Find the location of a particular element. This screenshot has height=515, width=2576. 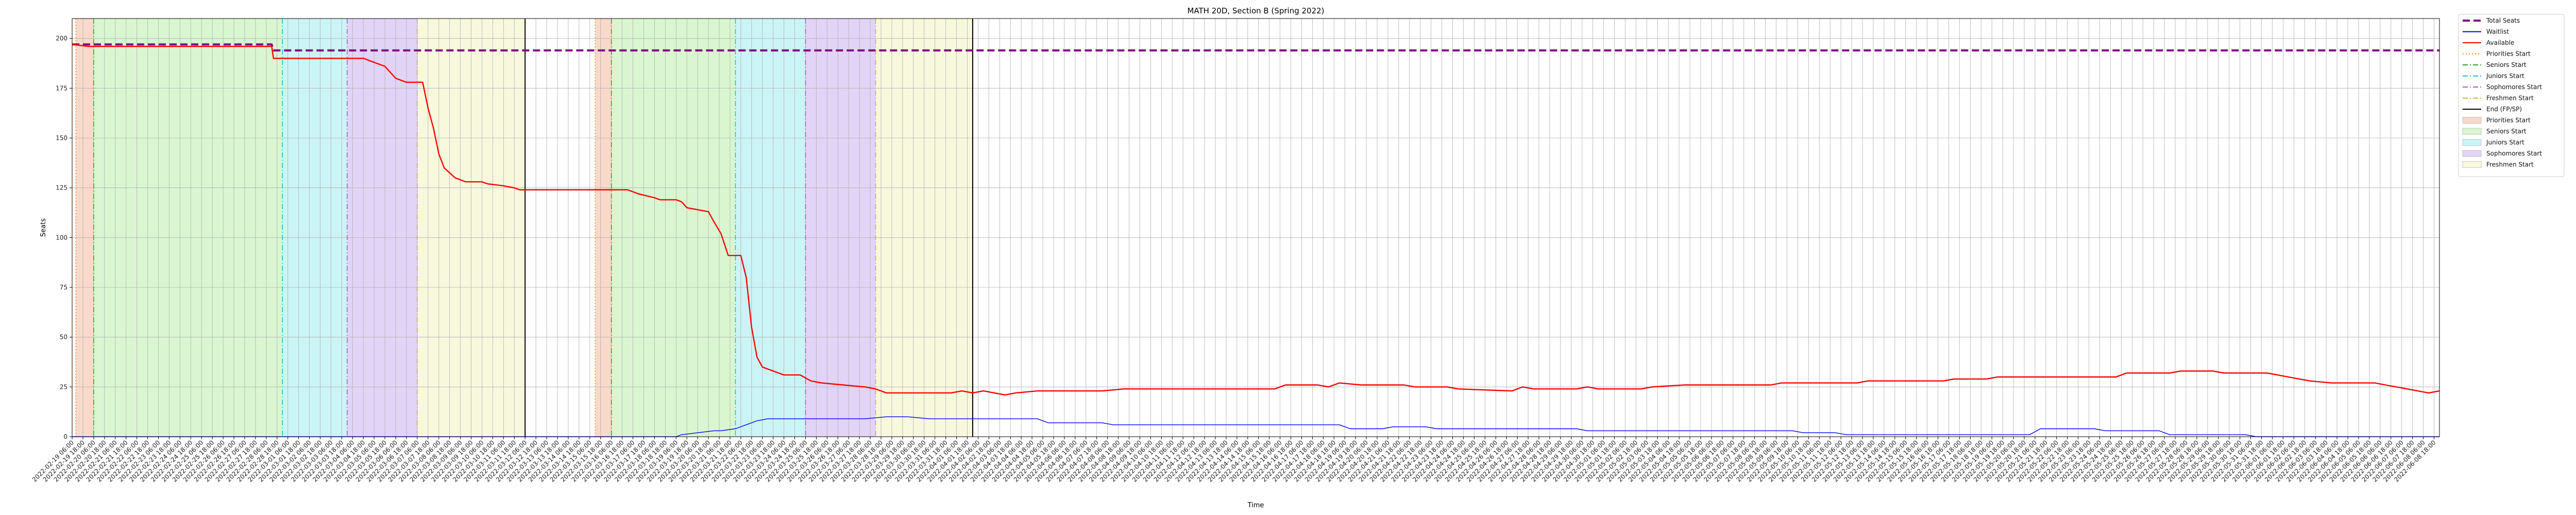

y-tick-label: 100 is located at coordinates (61, 238).